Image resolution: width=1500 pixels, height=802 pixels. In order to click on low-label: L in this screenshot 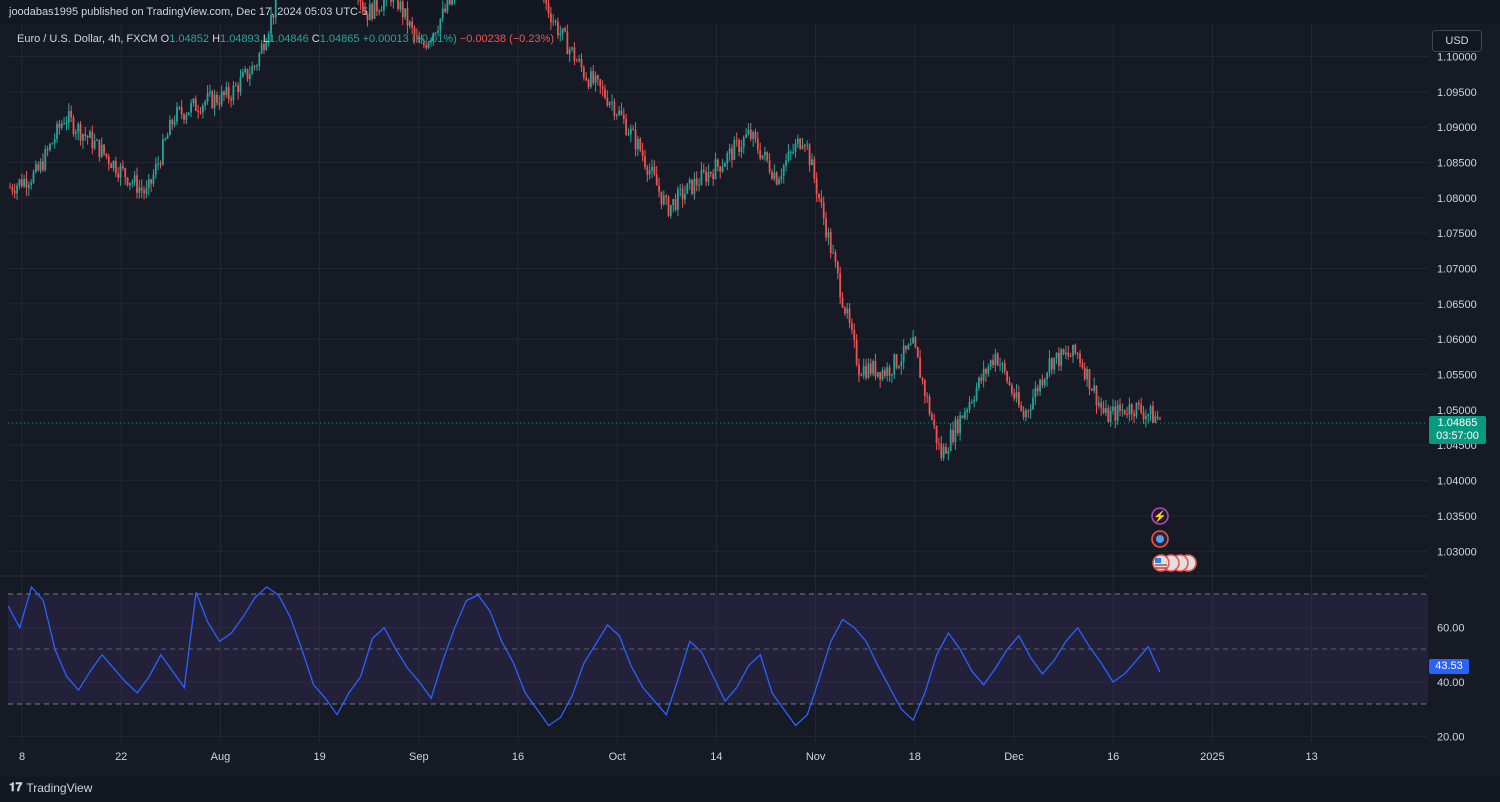, I will do `click(265, 39)`.